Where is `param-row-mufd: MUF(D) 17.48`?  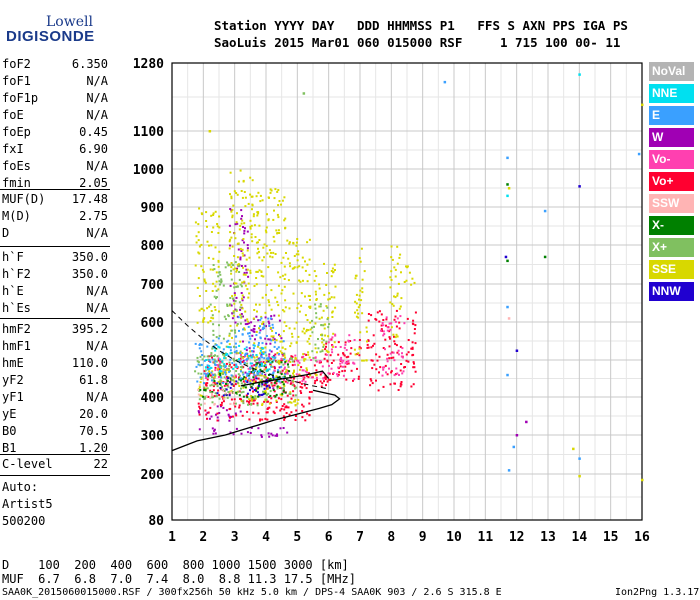
param-row-mufd: MUF(D) 17.48 is located at coordinates (55, 199).